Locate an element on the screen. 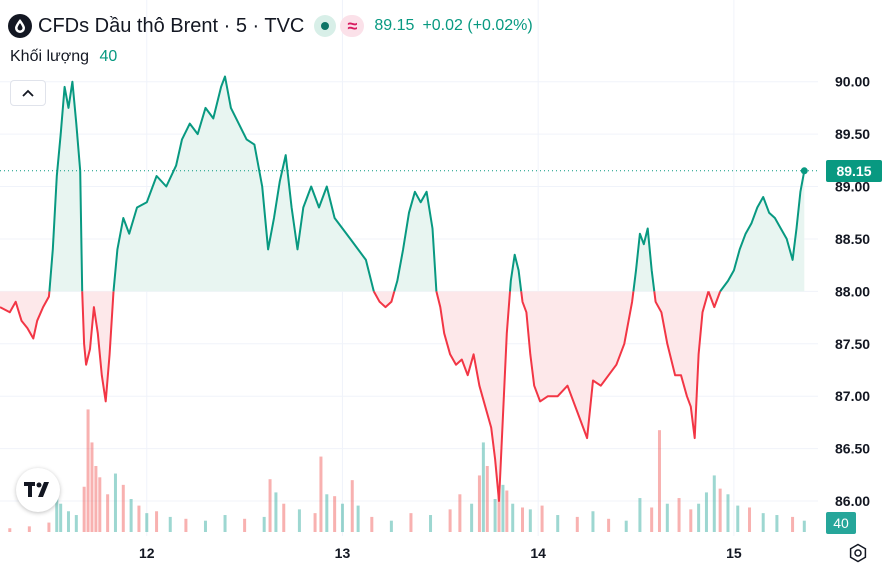 The height and width of the screenshot is (572, 894). last-price: 89.15 is located at coordinates (394, 25).